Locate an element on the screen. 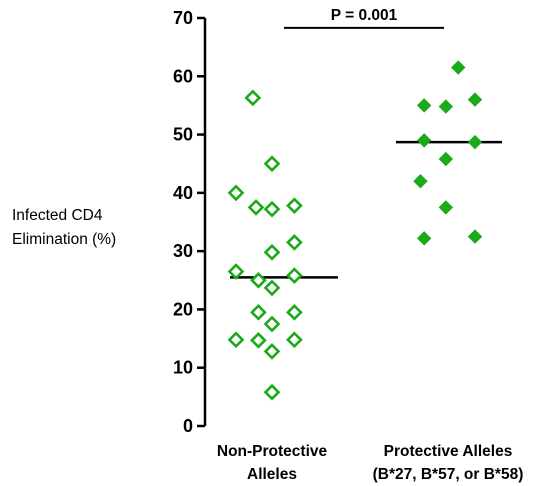  p-value-annotation: P = 0.001 is located at coordinates (364, 18).